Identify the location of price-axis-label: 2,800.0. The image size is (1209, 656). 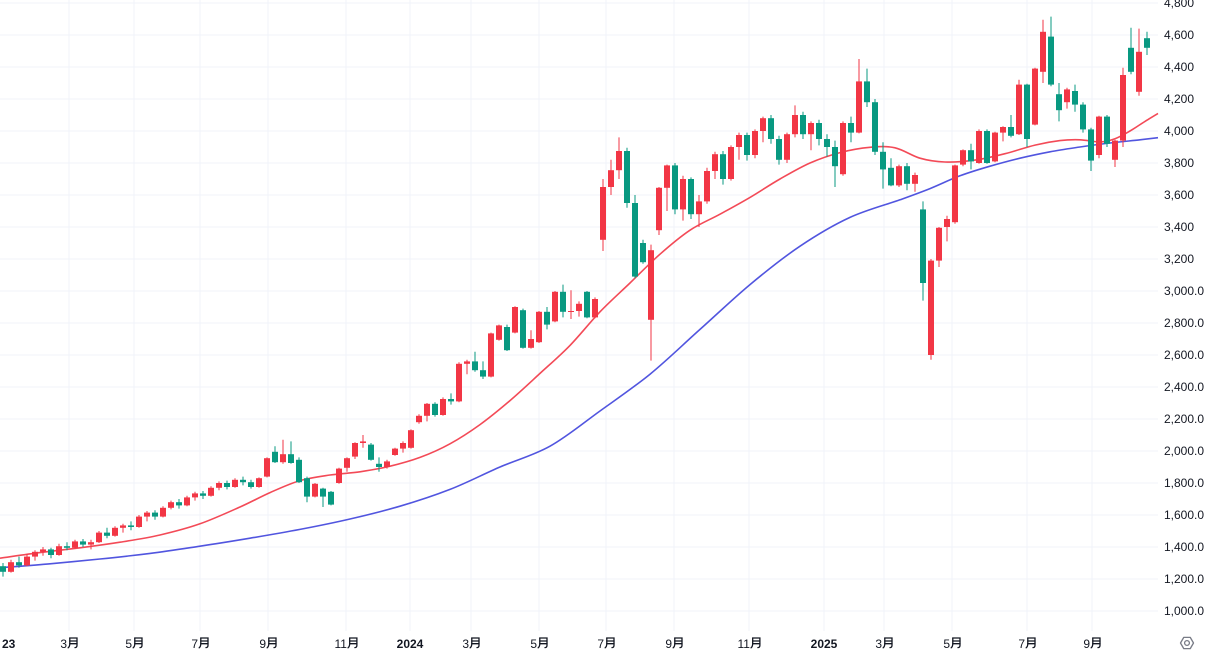
(1184, 323).